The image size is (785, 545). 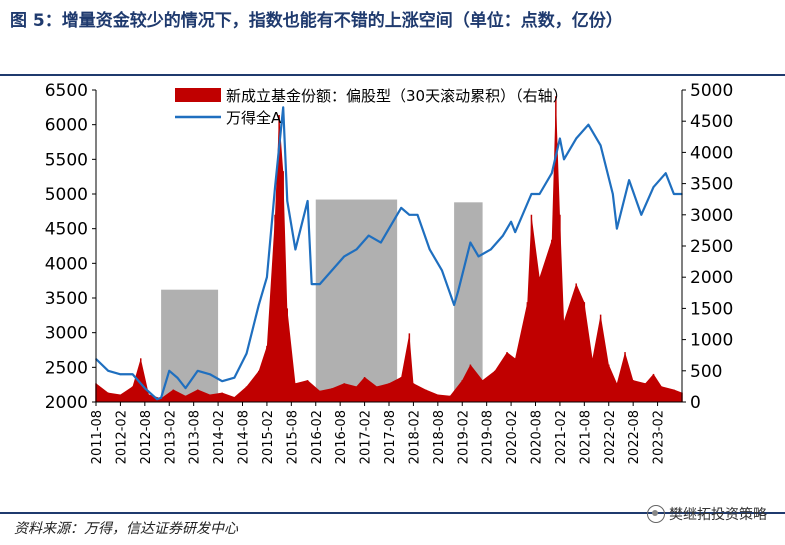 I want to click on footer-divider, so click(x=392, y=513).